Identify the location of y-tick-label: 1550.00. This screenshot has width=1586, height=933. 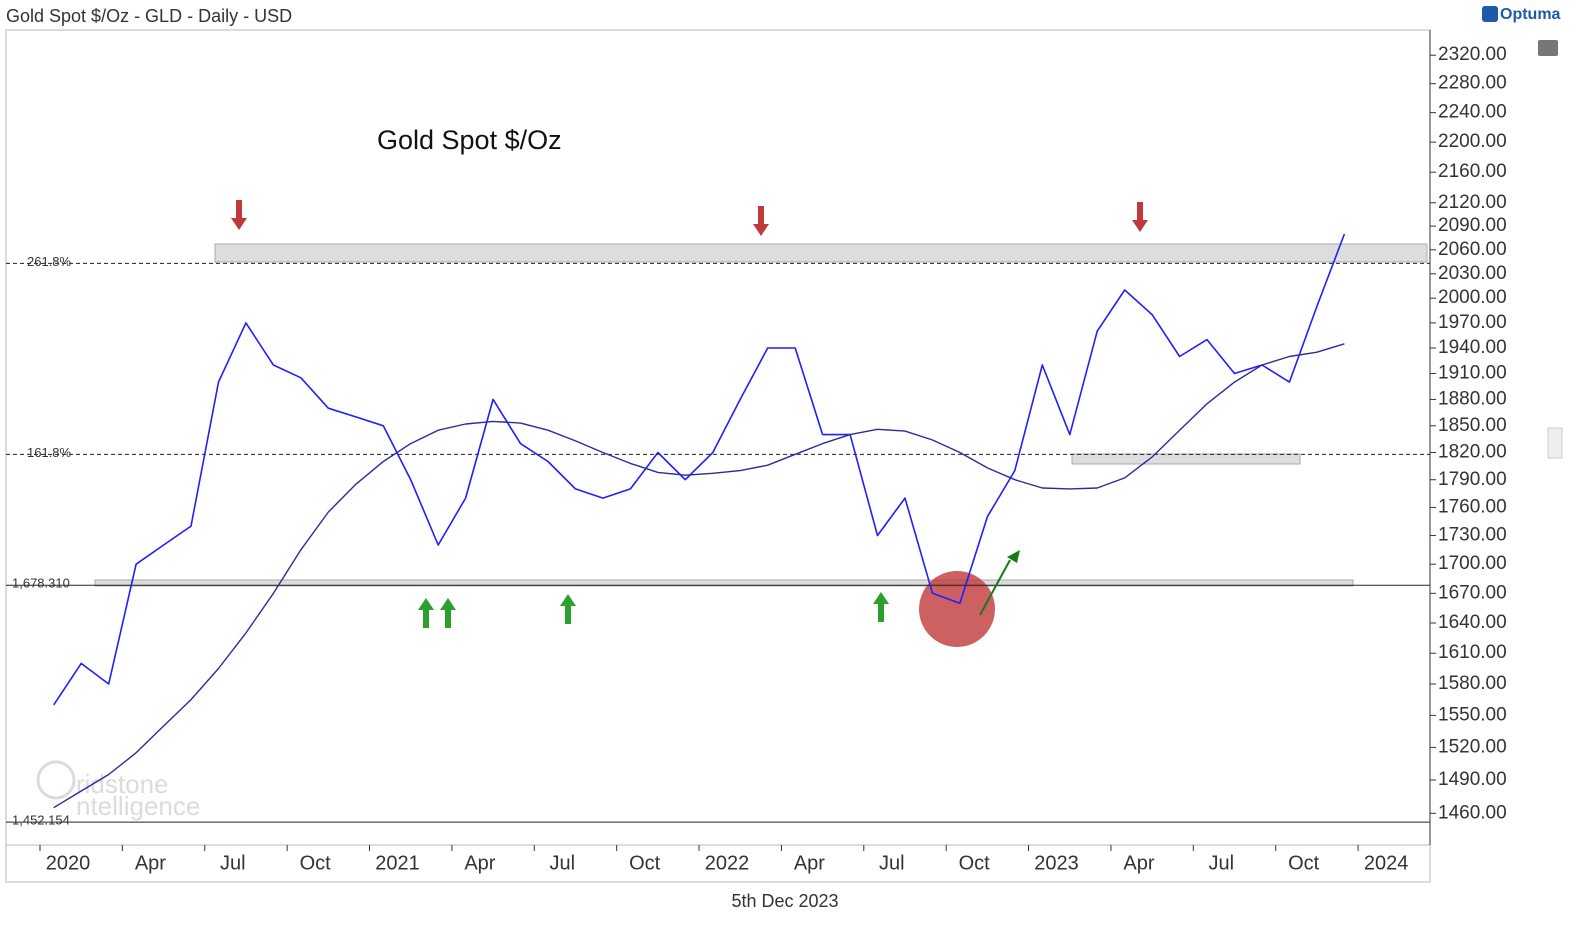
(1472, 714).